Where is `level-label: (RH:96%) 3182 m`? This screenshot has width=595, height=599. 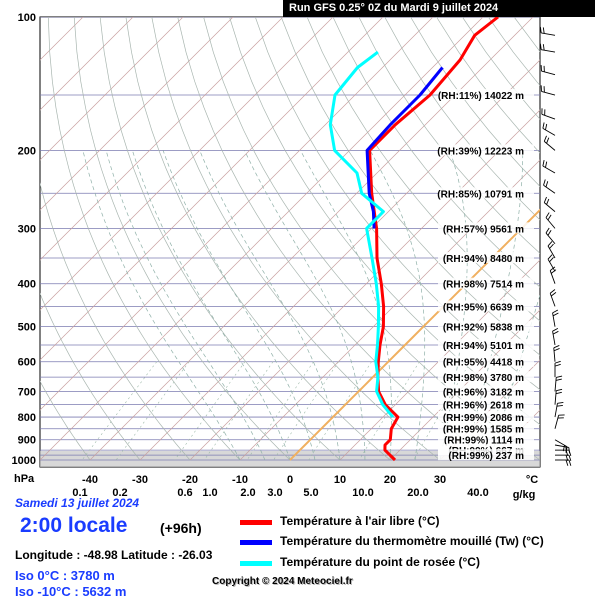
level-label: (RH:96%) 3182 m is located at coordinates (483, 392).